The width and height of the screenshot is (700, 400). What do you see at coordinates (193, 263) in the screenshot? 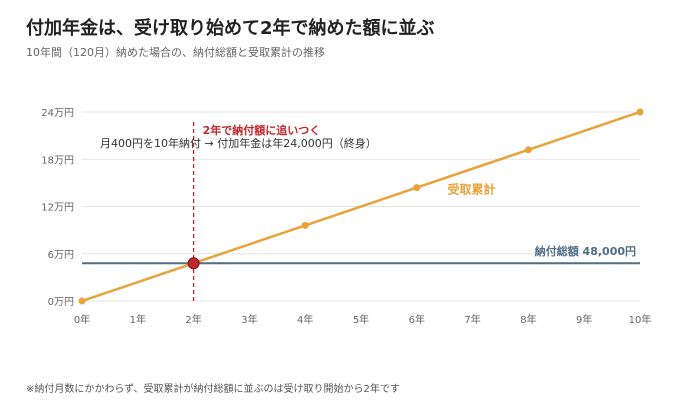
I see `crossover-marker` at bounding box center [193, 263].